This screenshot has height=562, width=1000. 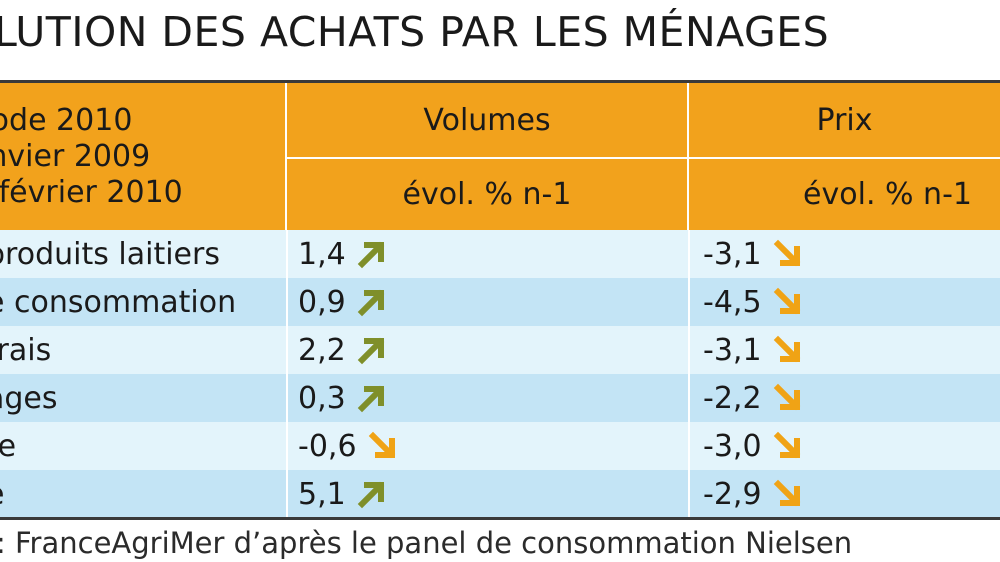 What do you see at coordinates (322, 494) in the screenshot?
I see `volume-value: 5,1` at bounding box center [322, 494].